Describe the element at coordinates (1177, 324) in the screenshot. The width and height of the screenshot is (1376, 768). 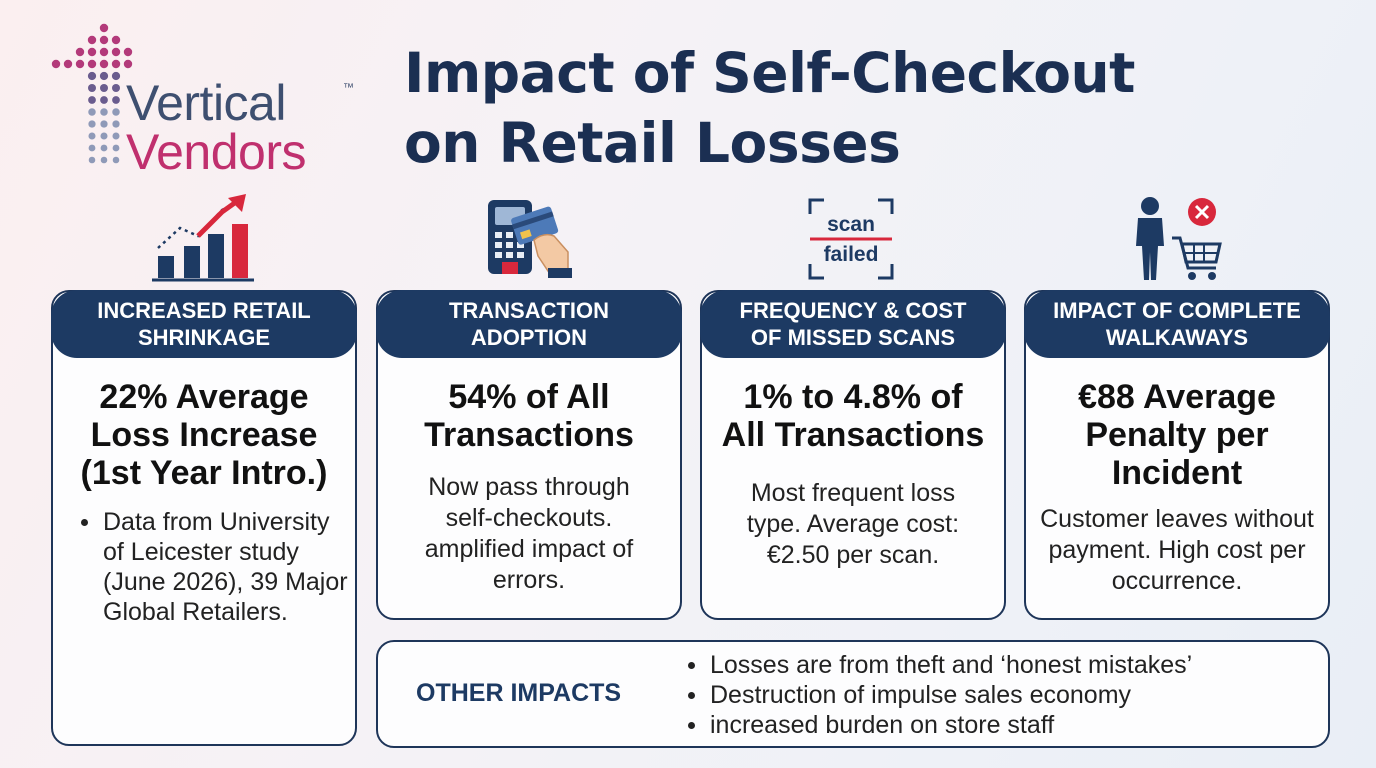
I see `card-header: IMPACT OF COMPLETE WALKAWAYS` at that location.